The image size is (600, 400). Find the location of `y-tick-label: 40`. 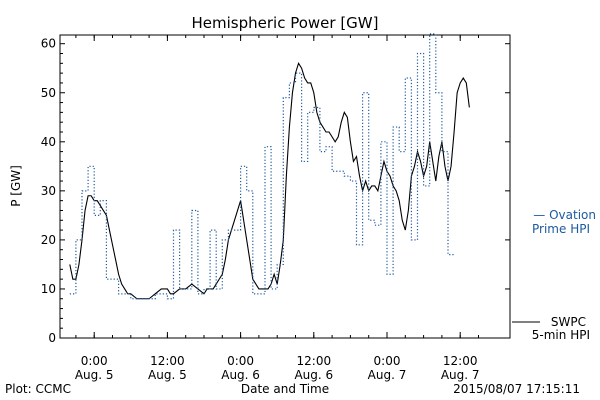

y-tick-label: 40 is located at coordinates (48, 142).